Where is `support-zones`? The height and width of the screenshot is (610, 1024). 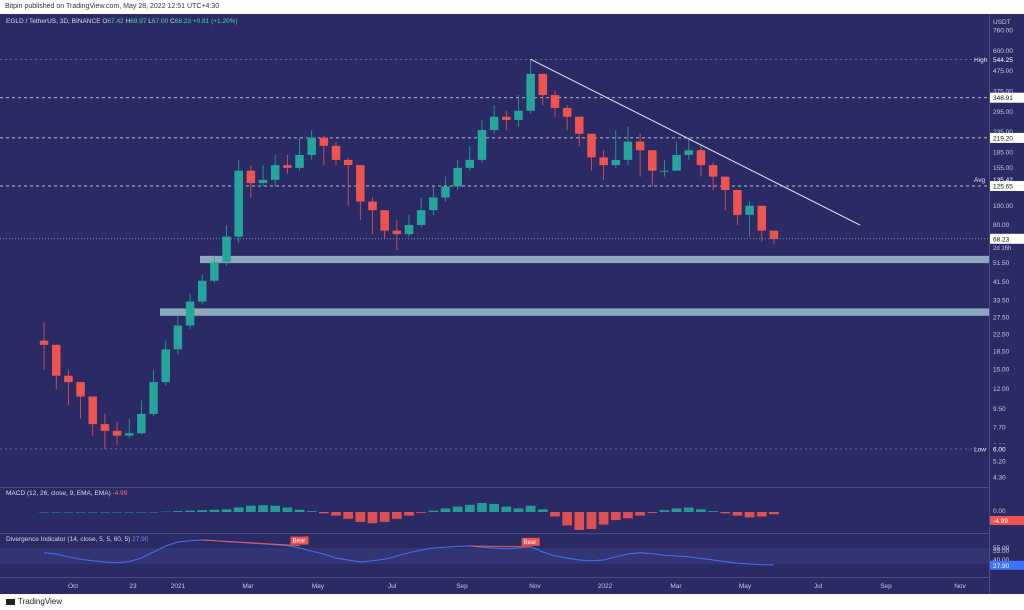 support-zones is located at coordinates (575, 285).